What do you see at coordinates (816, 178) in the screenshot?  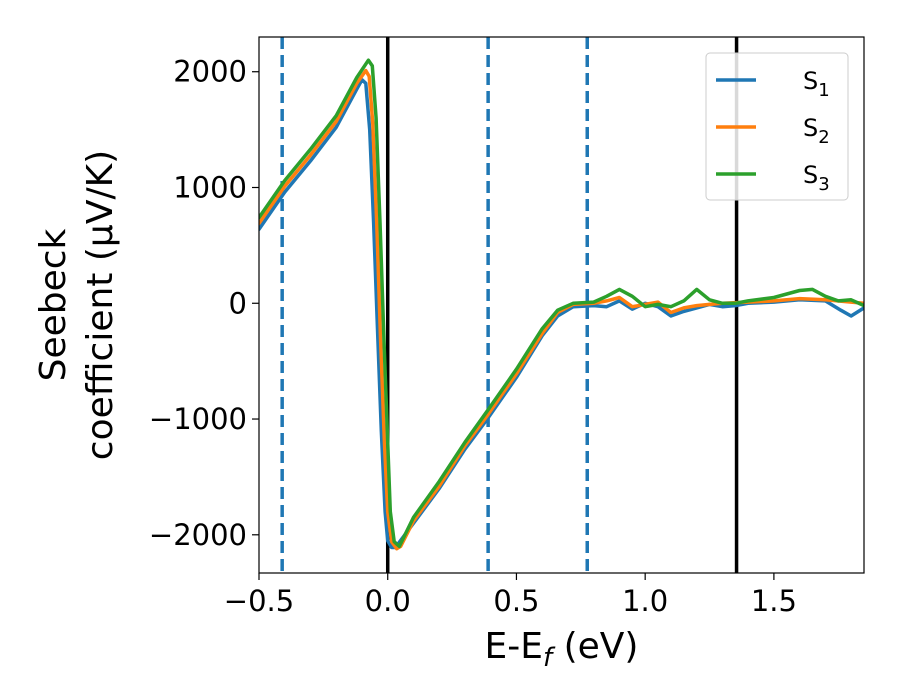 I see `legend-label-s3: S3` at bounding box center [816, 178].